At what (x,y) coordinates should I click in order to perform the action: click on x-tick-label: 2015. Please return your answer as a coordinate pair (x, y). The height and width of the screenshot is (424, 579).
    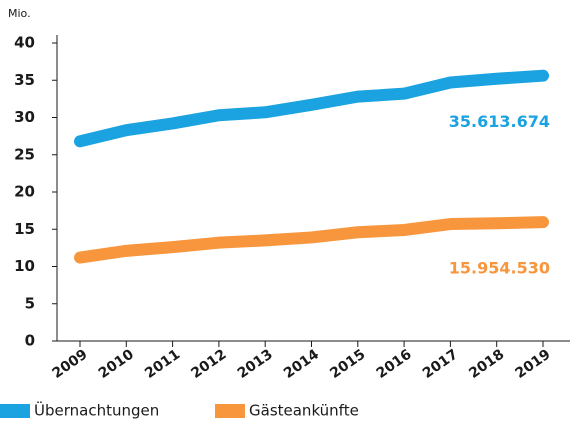
    Looking at the image, I should click on (347, 363).